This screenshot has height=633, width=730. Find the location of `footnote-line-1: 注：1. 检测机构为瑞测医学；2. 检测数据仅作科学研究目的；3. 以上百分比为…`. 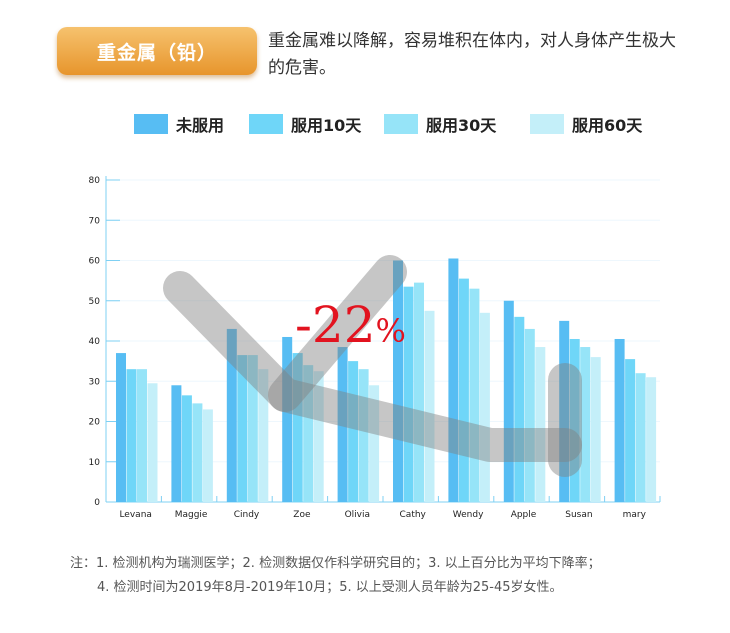

footnote-line-1: 注：1. 检测机构为瑞测医学；2. 检测数据仅作科学研究目的；3. 以上百分比为… is located at coordinates (335, 563).